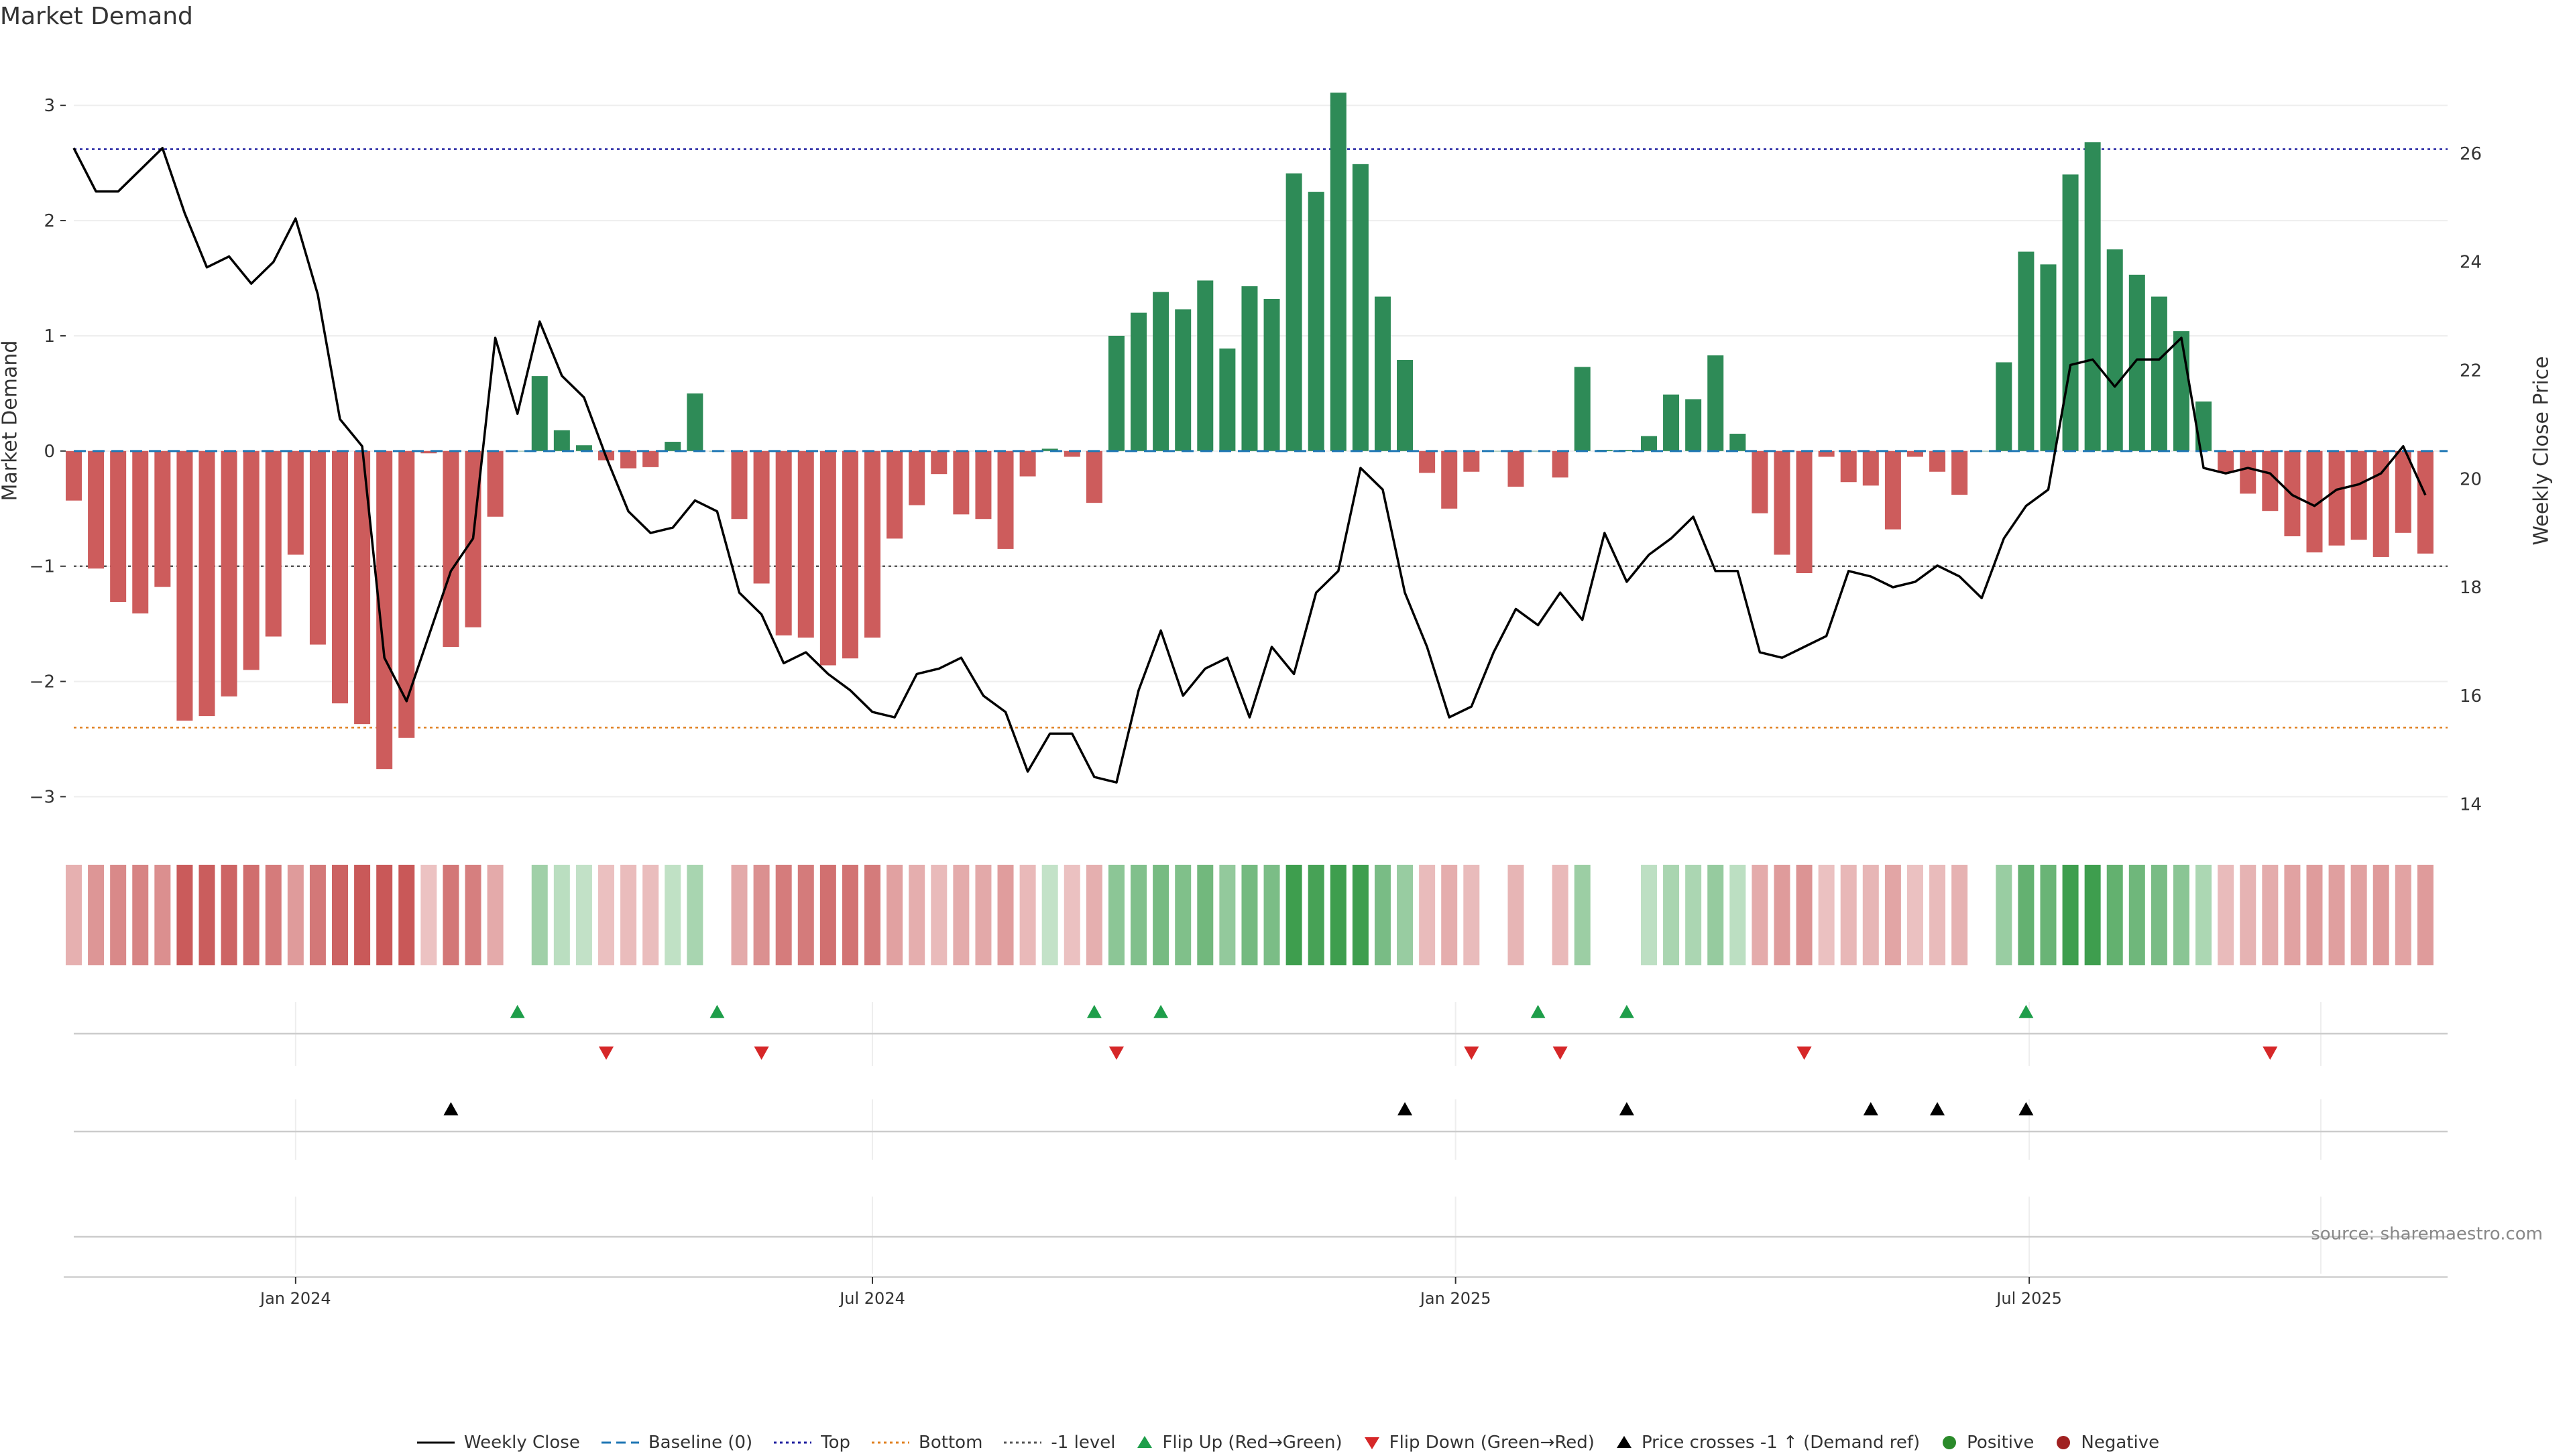  What do you see at coordinates (1767, 1443) in the screenshot?
I see `legend-item: Price crosses -1 ↑ (Demand ref)` at bounding box center [1767, 1443].